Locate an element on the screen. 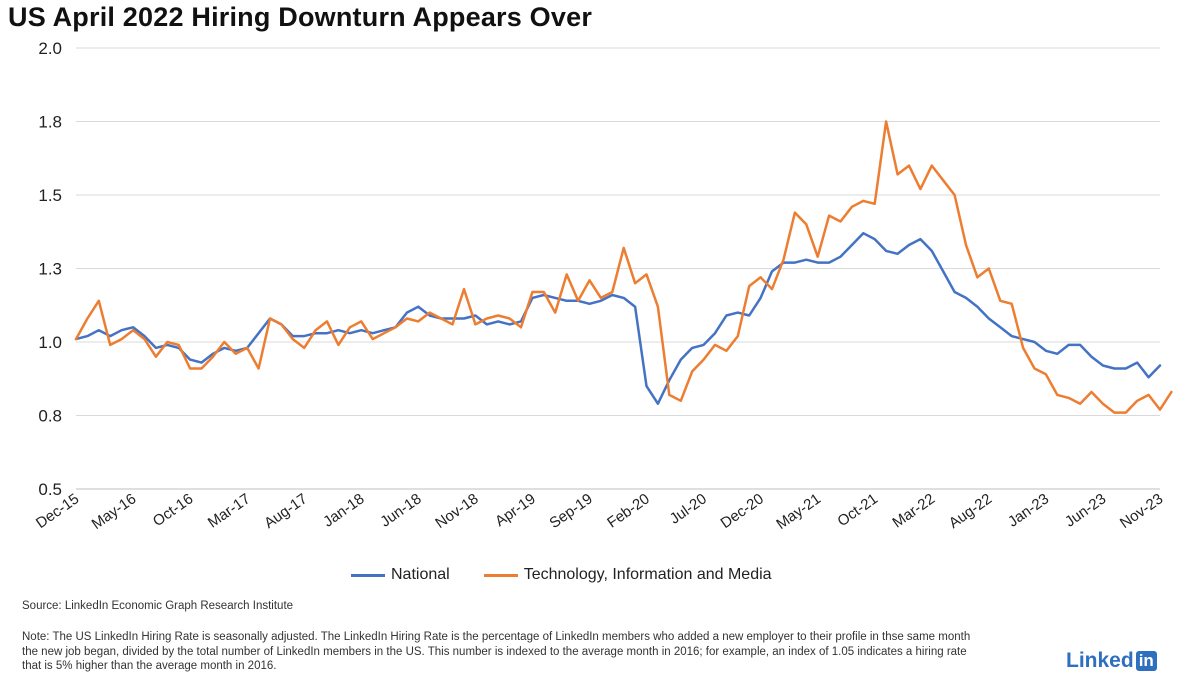  x-tick-label: Sep-19 is located at coordinates (570, 511).